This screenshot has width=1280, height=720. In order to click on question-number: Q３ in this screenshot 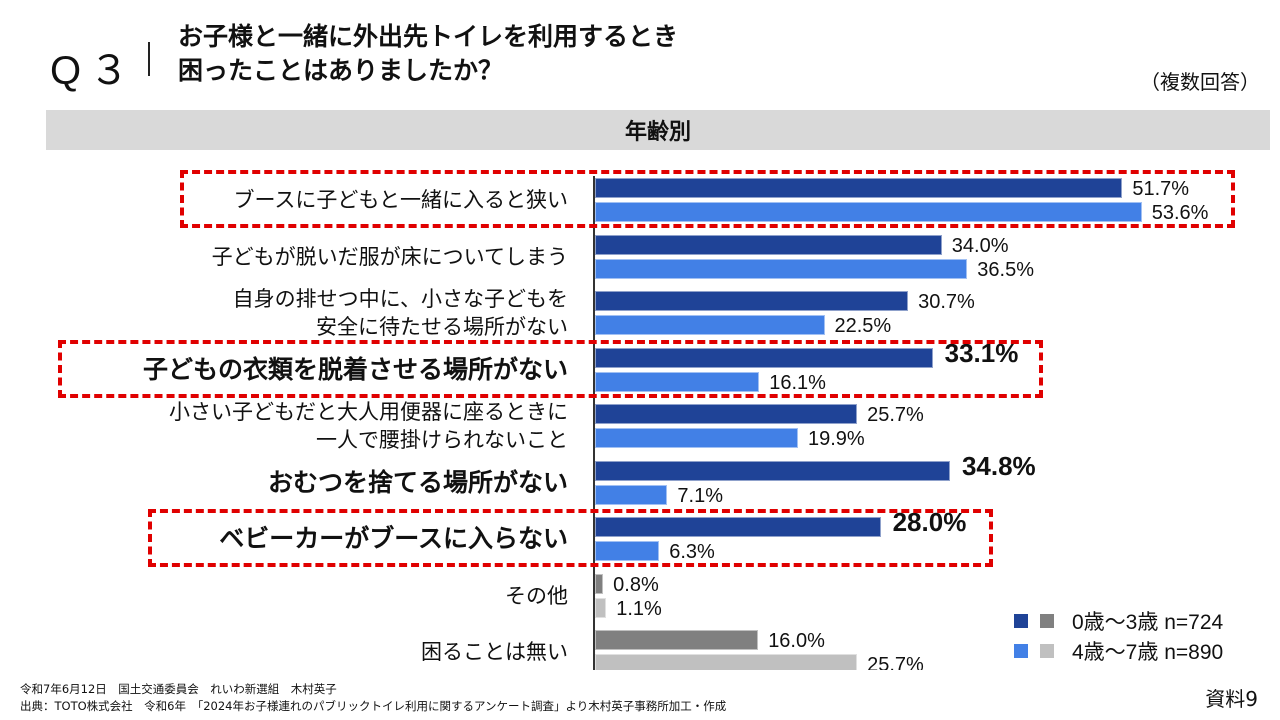, I will do `click(94, 71)`.